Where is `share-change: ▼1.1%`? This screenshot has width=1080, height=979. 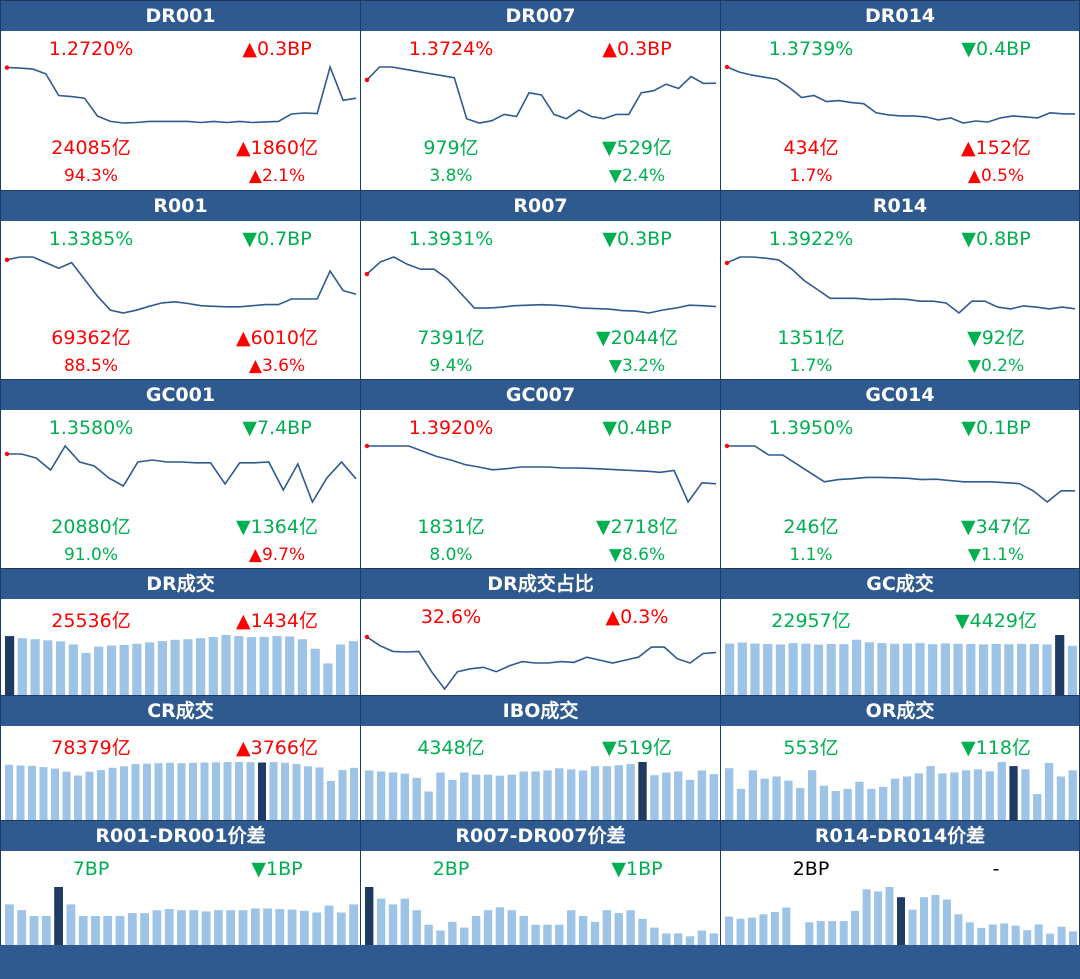 share-change: ▼1.1% is located at coordinates (996, 555).